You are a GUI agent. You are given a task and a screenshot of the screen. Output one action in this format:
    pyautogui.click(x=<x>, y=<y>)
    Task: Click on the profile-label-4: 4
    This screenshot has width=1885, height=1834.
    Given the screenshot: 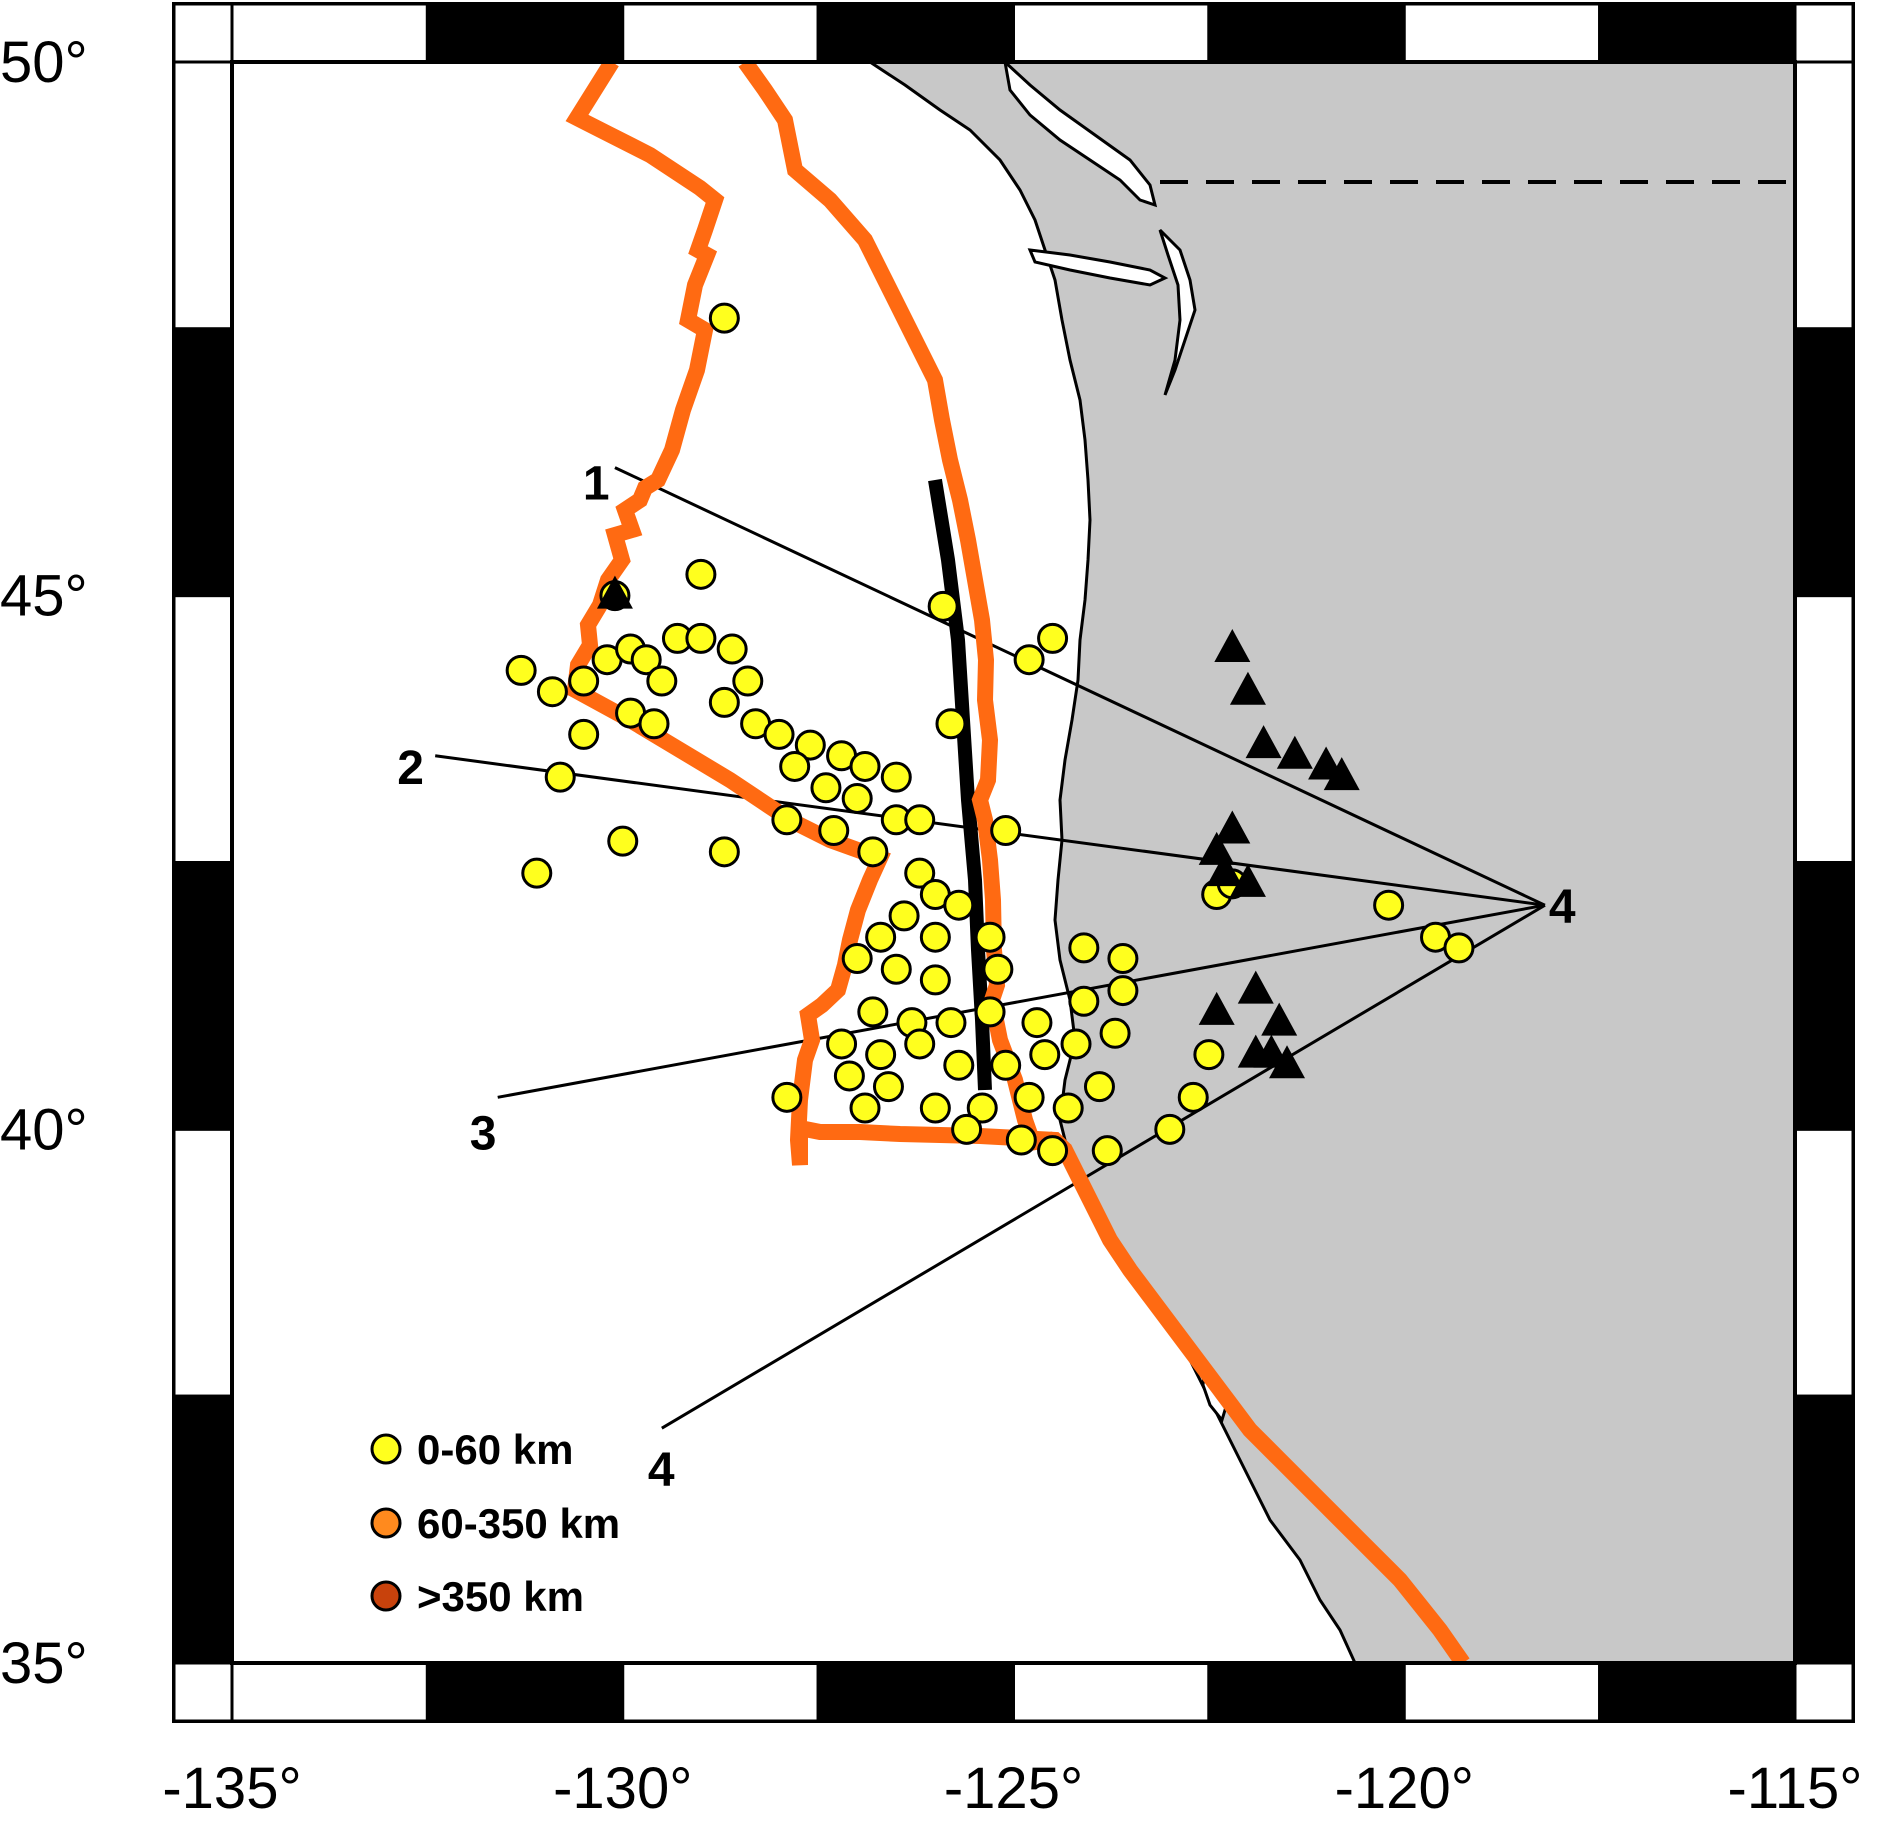 What is the action you would take?
    pyautogui.click(x=661, y=1470)
    